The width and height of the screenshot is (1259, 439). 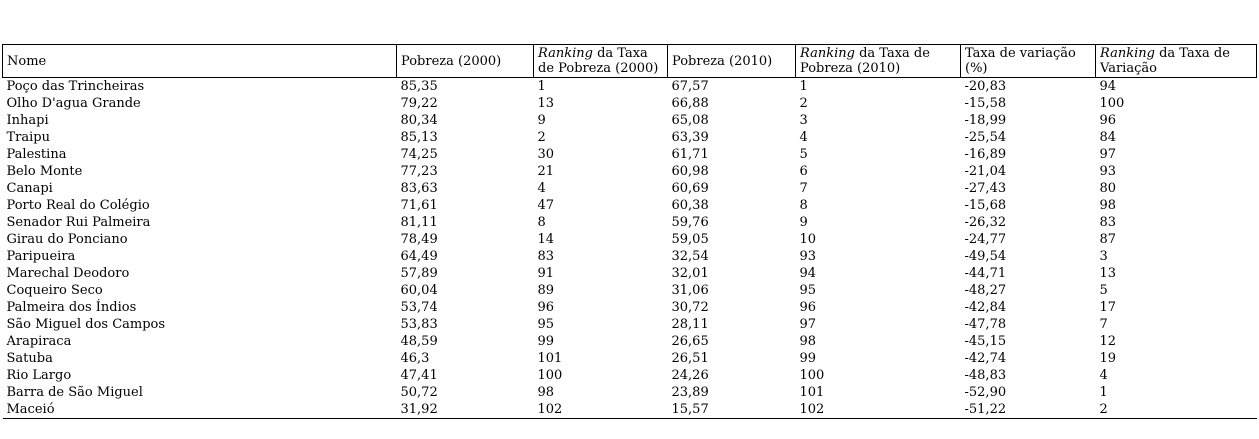 I want to click on municipality-name-cell: Palestina, so click(x=36, y=154).